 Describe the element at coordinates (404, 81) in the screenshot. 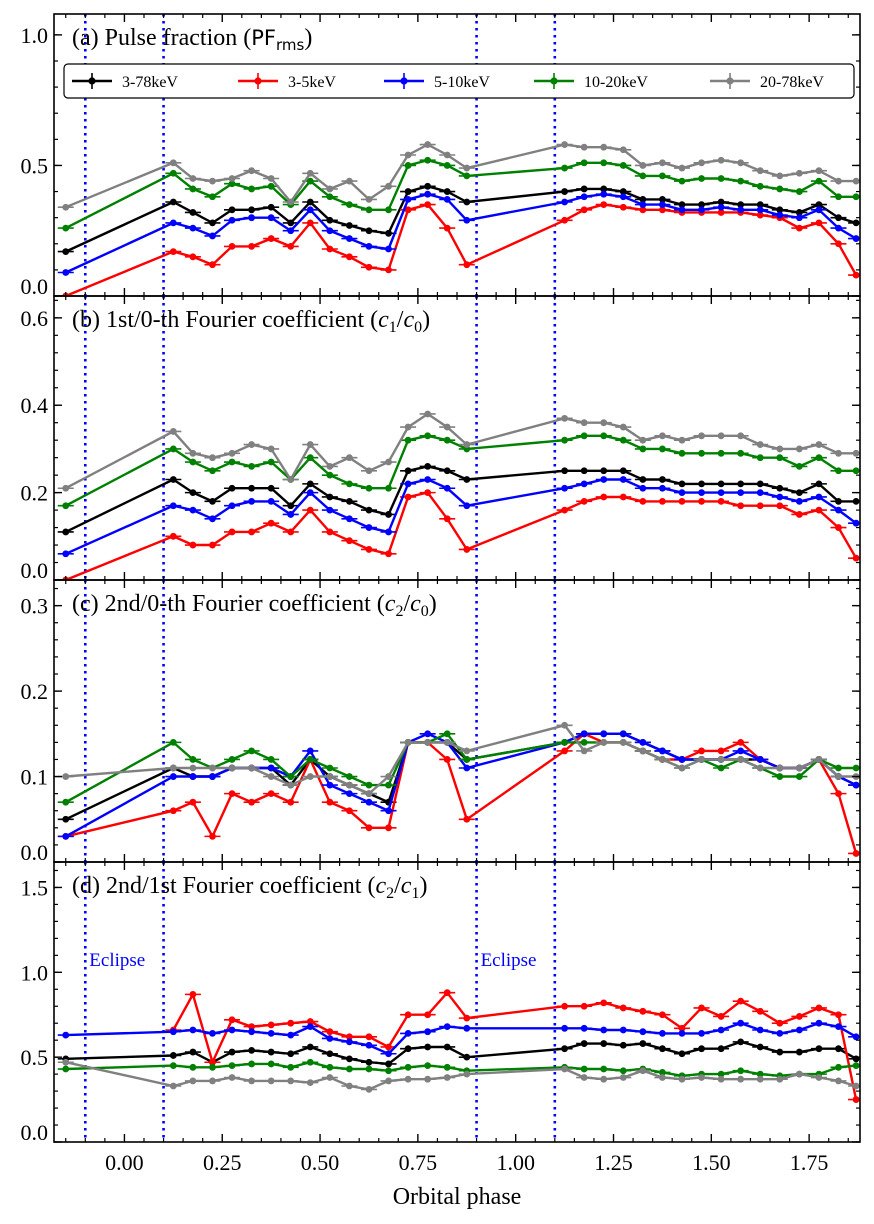

I see `legend-marker` at that location.